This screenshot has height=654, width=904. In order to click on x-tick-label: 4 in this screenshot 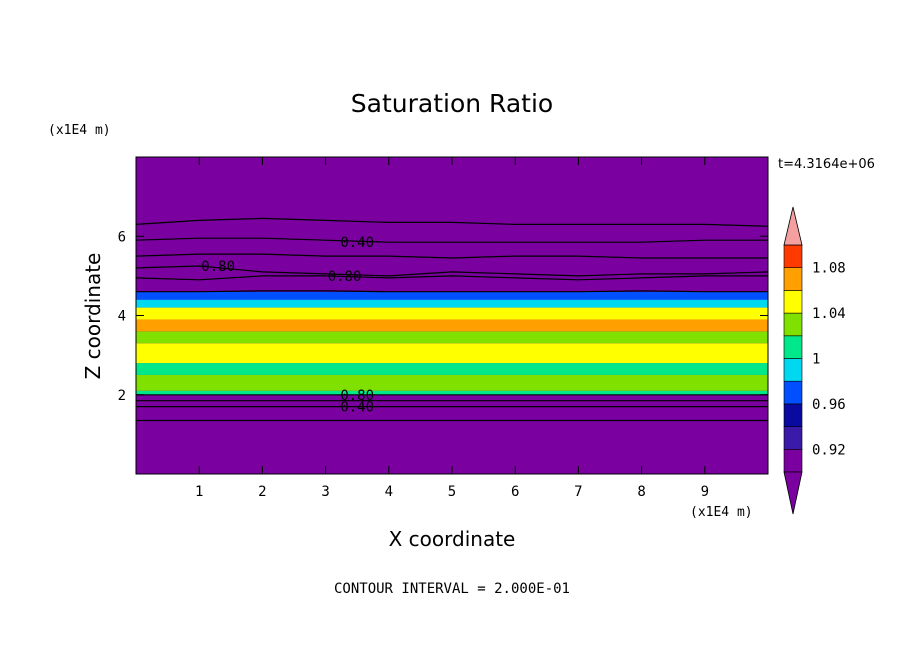, I will do `click(389, 492)`.